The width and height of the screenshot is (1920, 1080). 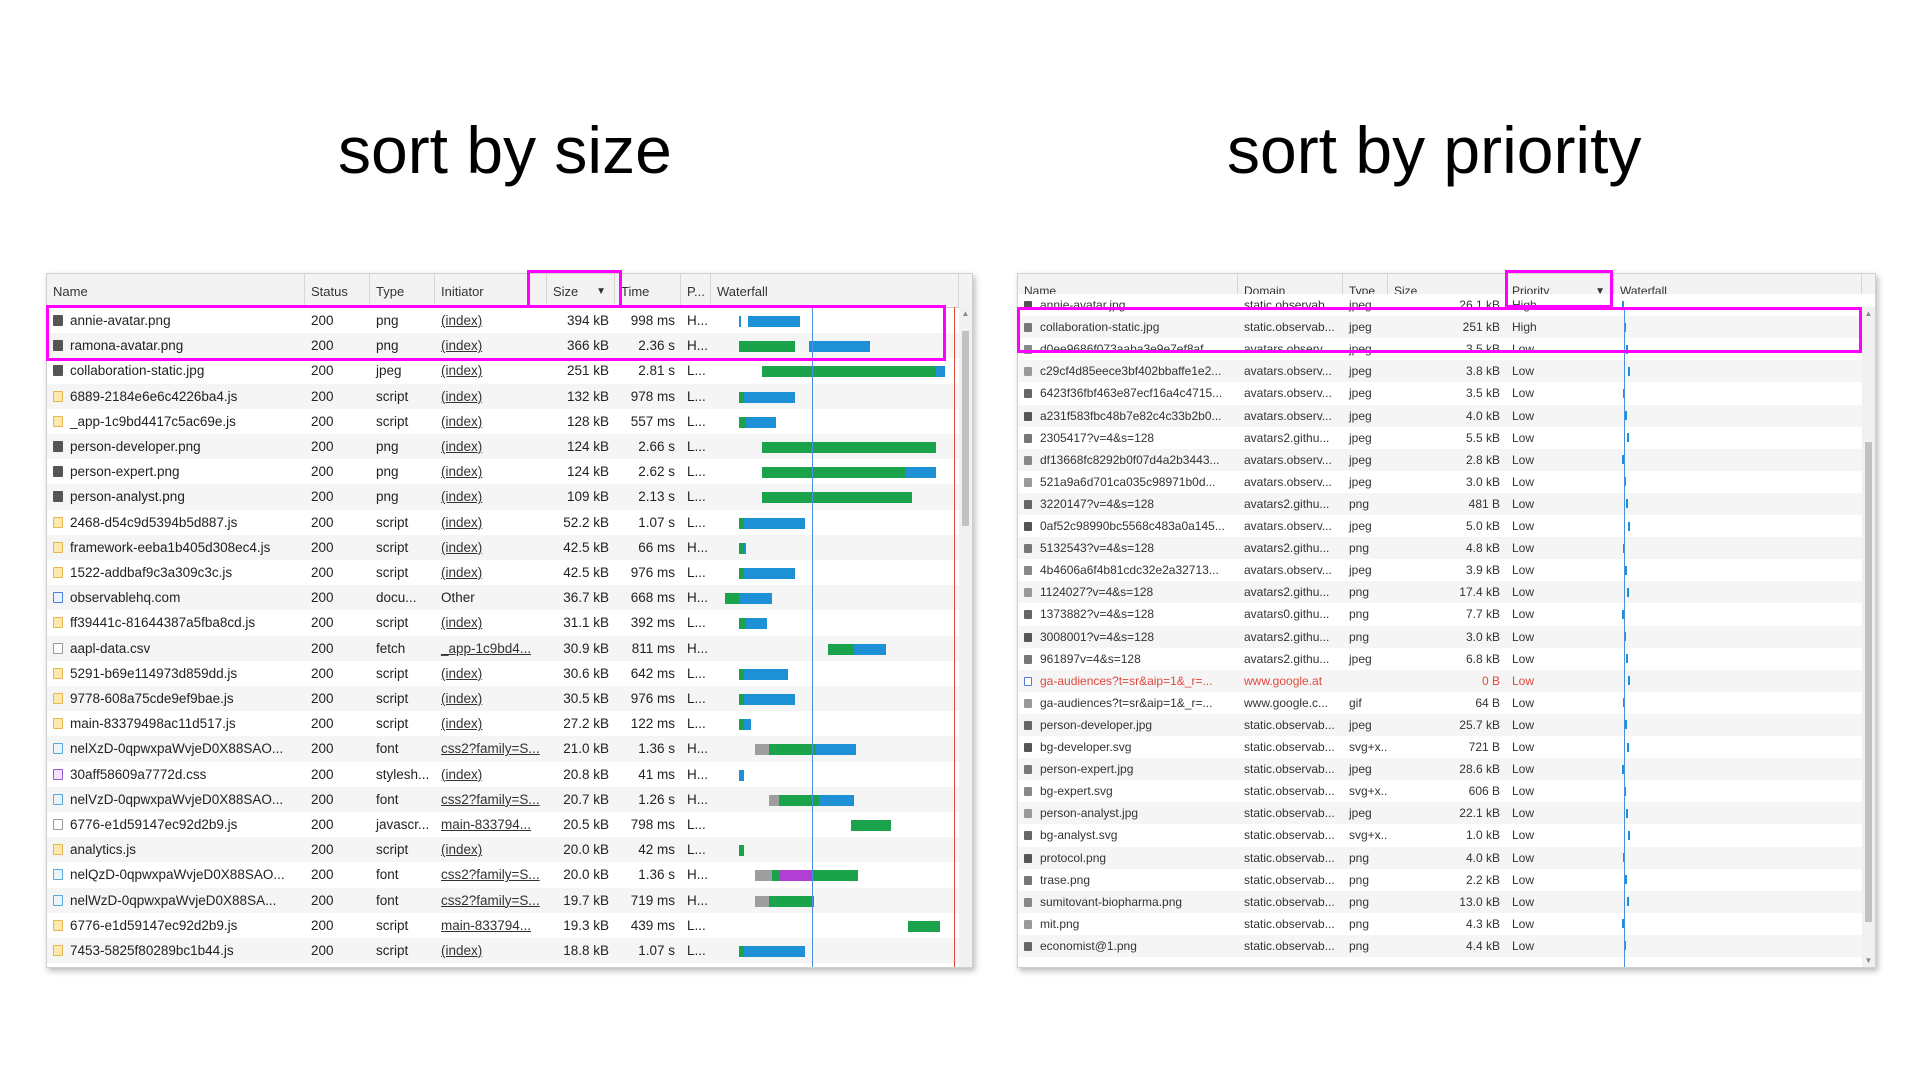 I want to click on cell-name: 30aff58609a7772d.css, so click(x=176, y=774).